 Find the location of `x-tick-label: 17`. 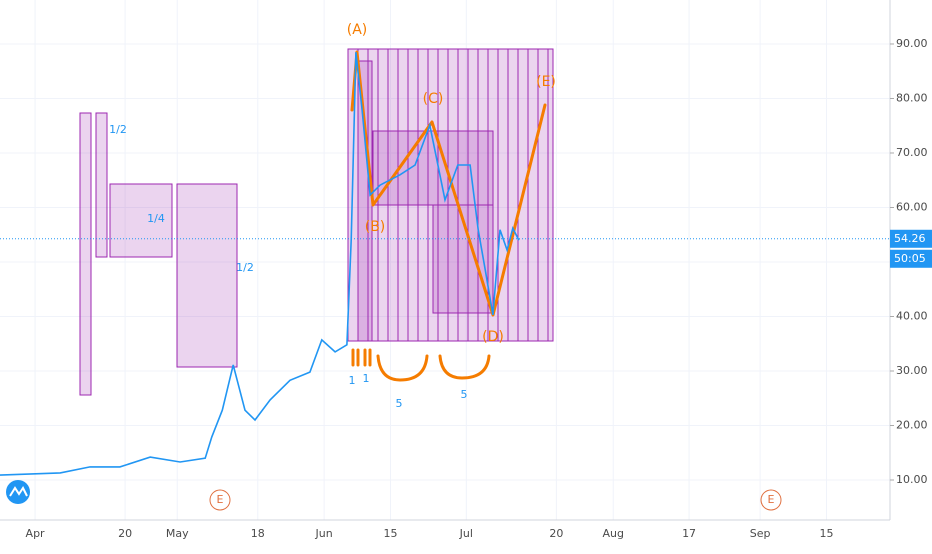

x-tick-label: 17 is located at coordinates (689, 533).